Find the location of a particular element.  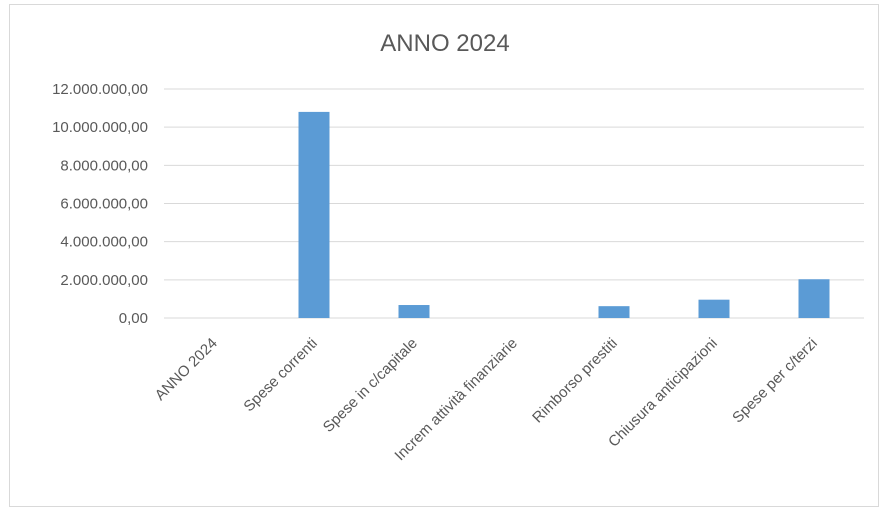

y-tick-label: 0,00 is located at coordinates (133, 318).